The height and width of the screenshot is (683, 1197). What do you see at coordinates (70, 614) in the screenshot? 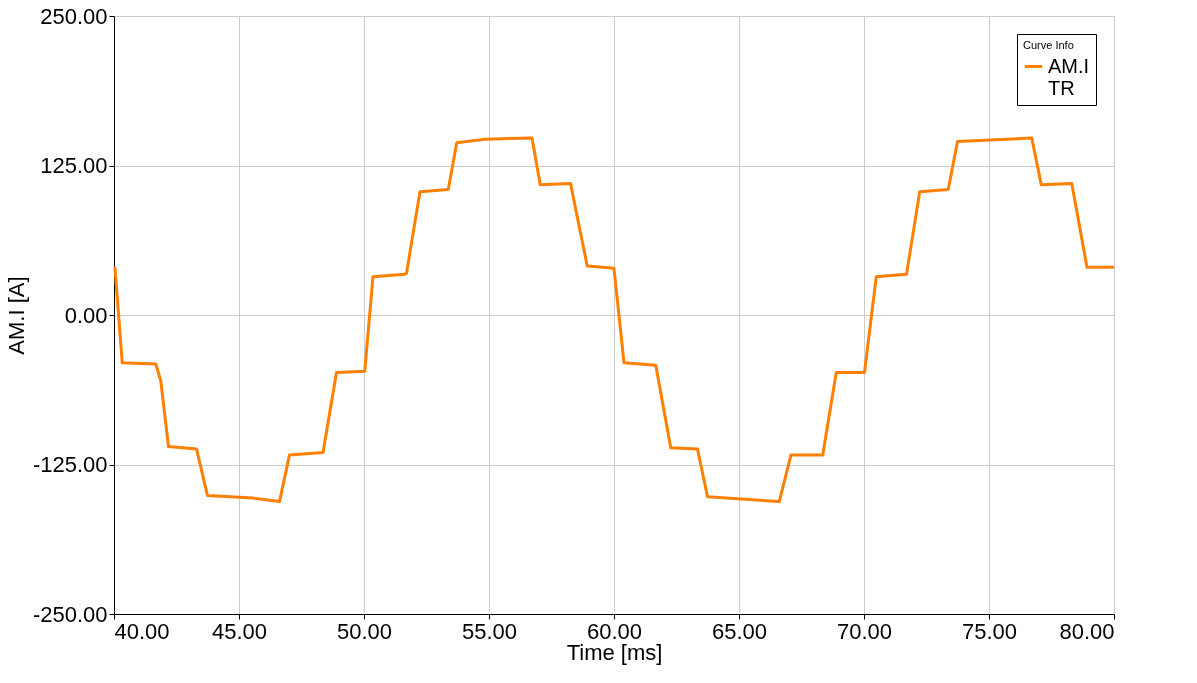
I see `y-tick-label: -250.00` at bounding box center [70, 614].